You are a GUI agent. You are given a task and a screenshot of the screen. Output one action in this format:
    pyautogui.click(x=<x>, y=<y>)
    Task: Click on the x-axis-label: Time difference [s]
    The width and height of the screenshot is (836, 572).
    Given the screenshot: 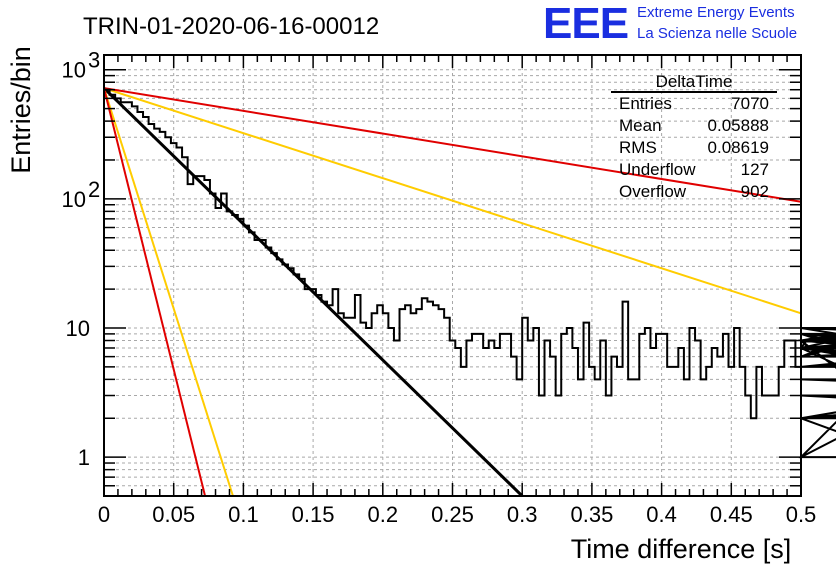 What is the action you would take?
    pyautogui.click(x=681, y=549)
    